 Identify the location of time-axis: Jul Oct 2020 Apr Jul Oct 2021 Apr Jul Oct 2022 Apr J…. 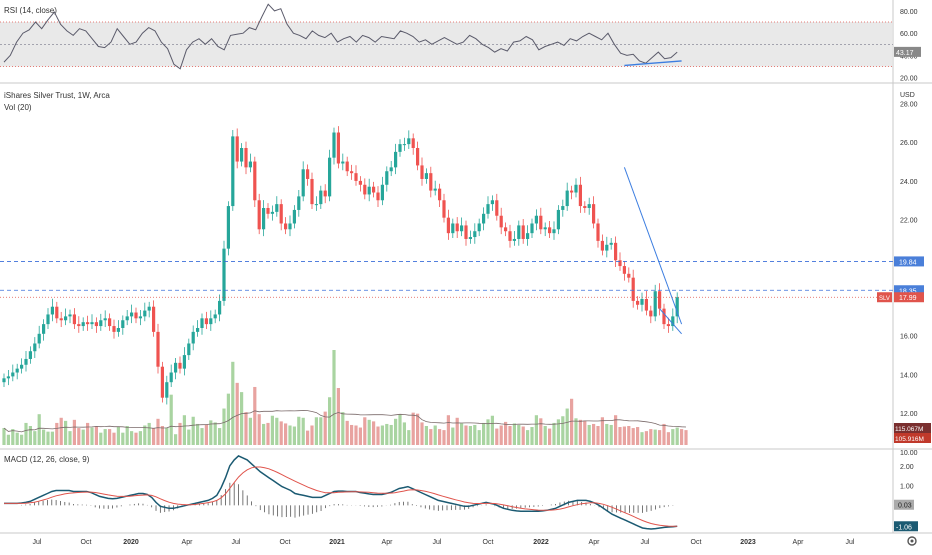
(444, 542).